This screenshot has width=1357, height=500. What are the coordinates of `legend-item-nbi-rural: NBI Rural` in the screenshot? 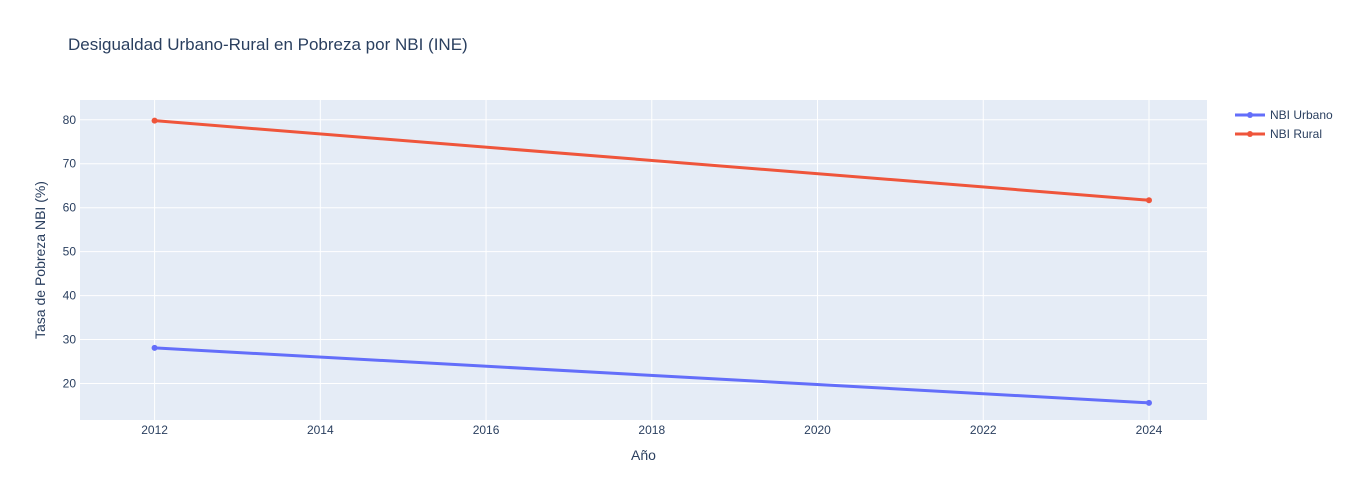 It's located at (1278, 134).